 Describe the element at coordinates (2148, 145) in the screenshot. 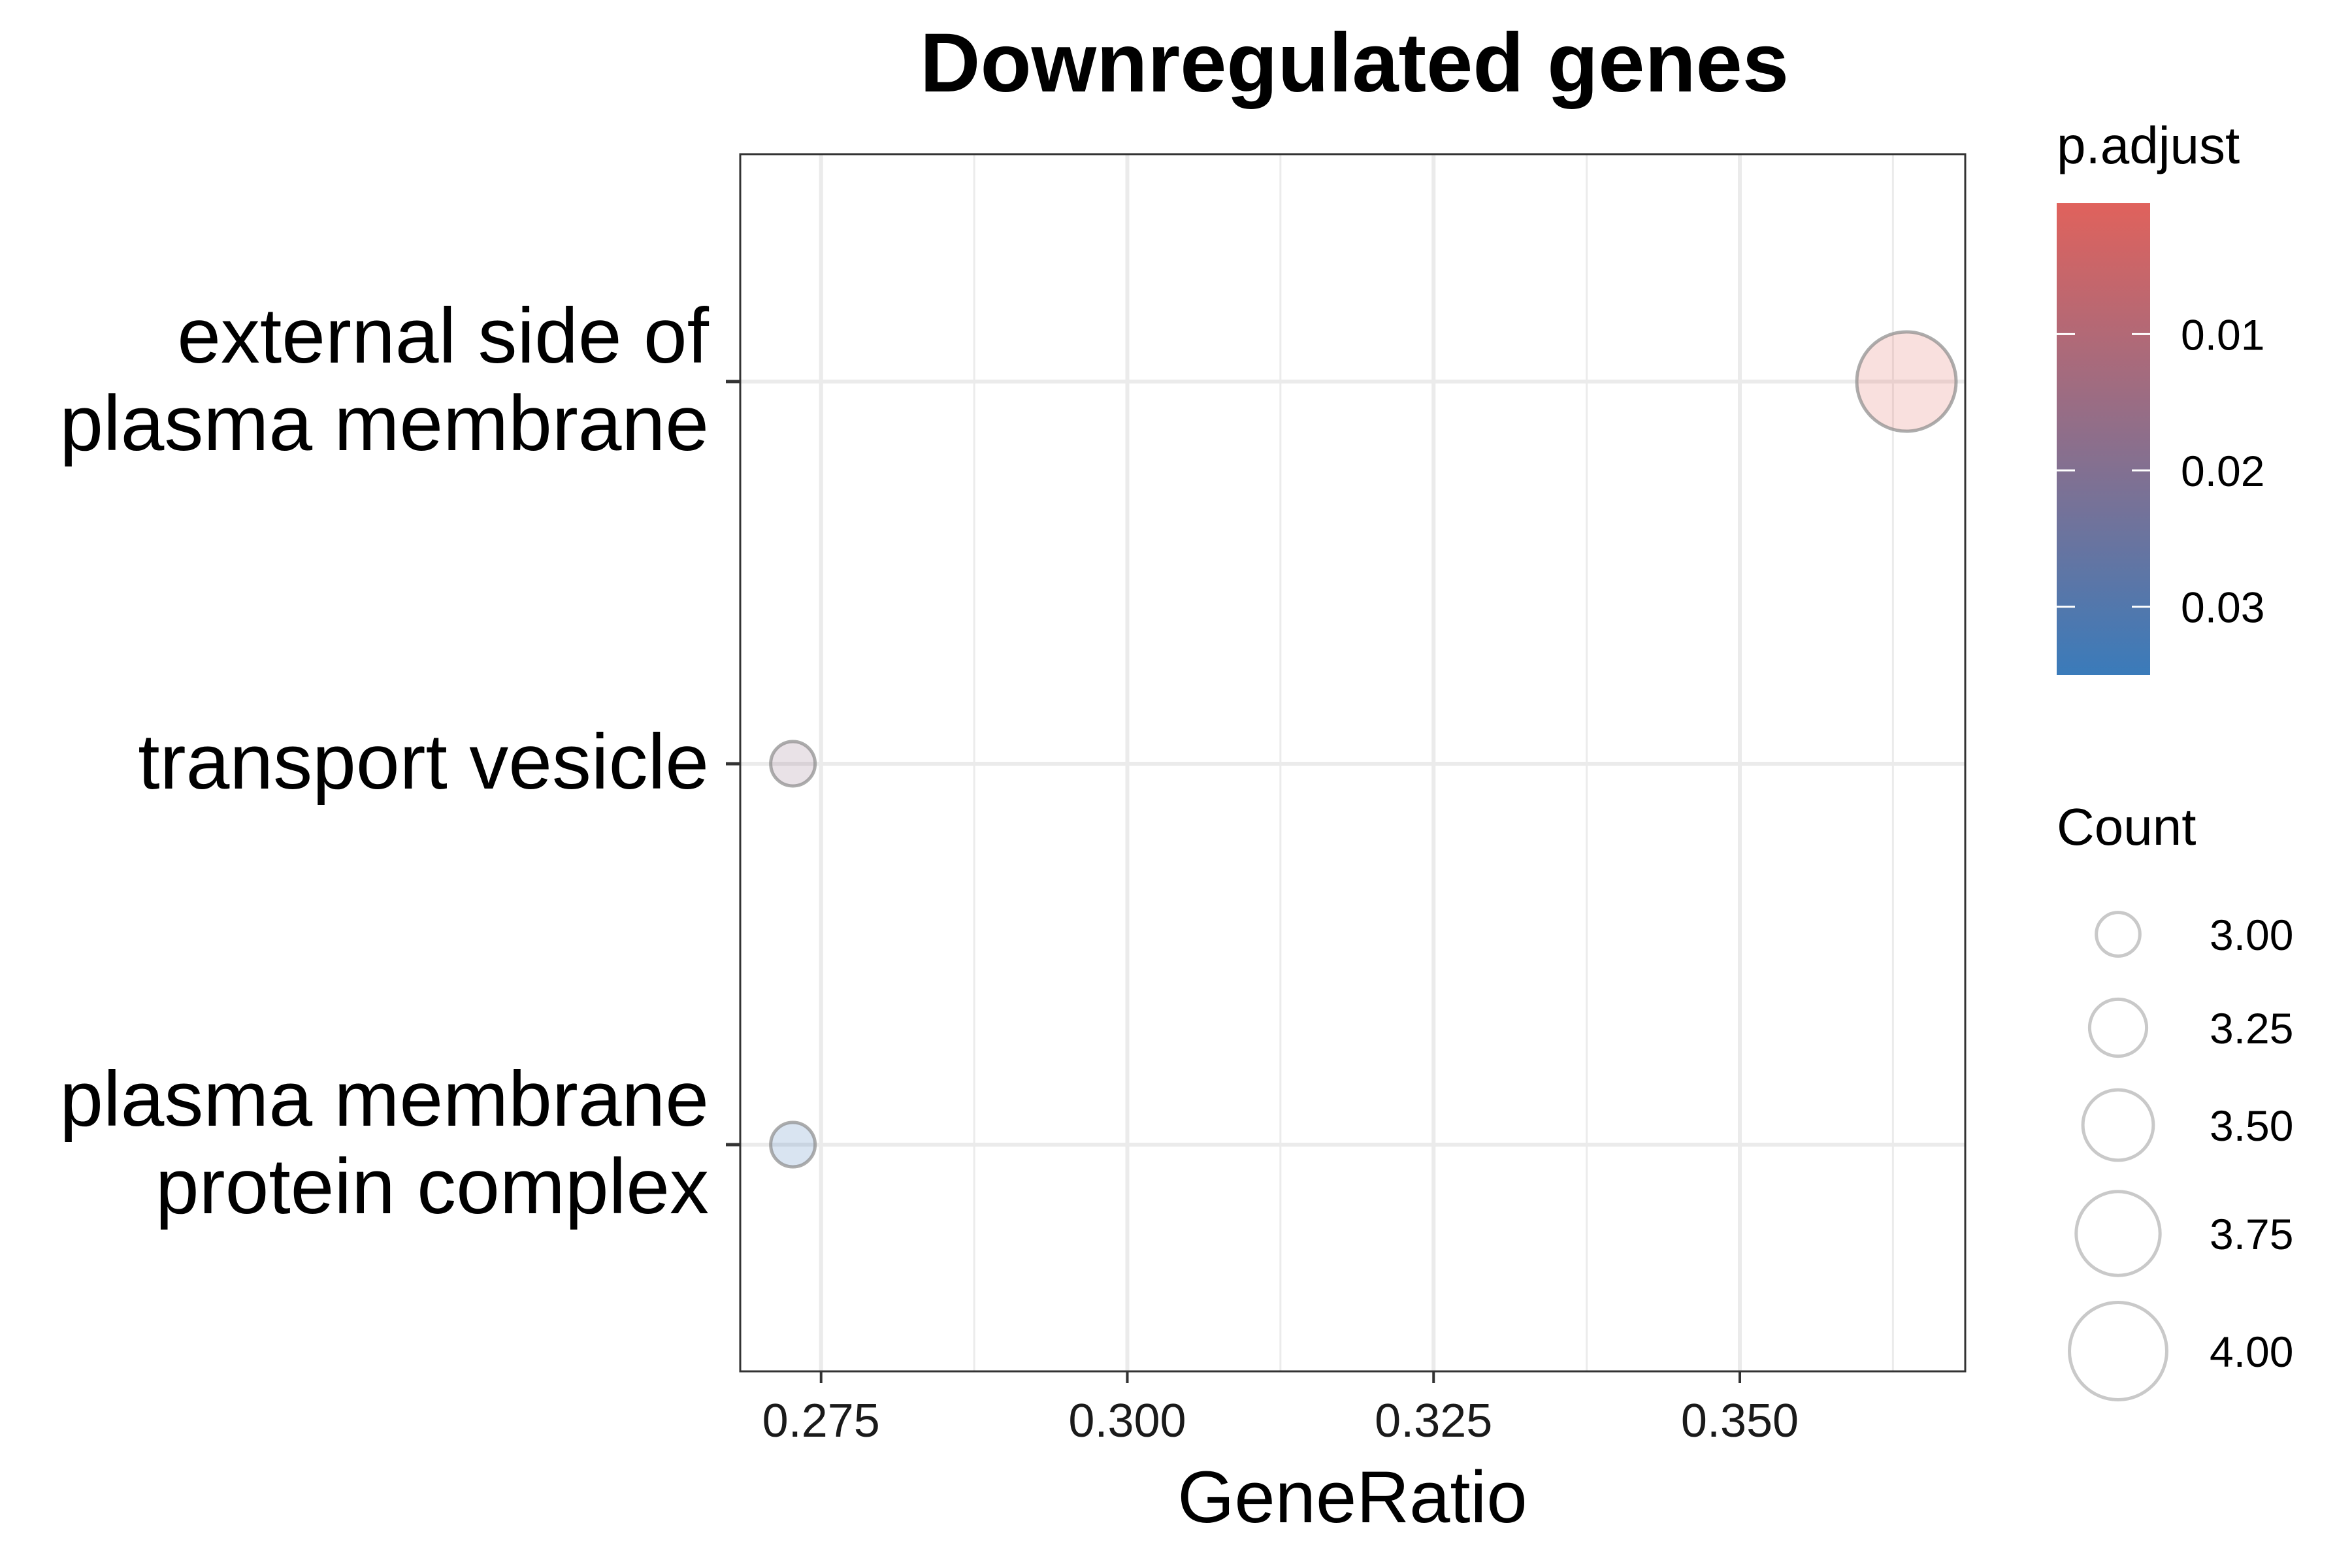

I see `color-legend-title: p.adjust` at that location.